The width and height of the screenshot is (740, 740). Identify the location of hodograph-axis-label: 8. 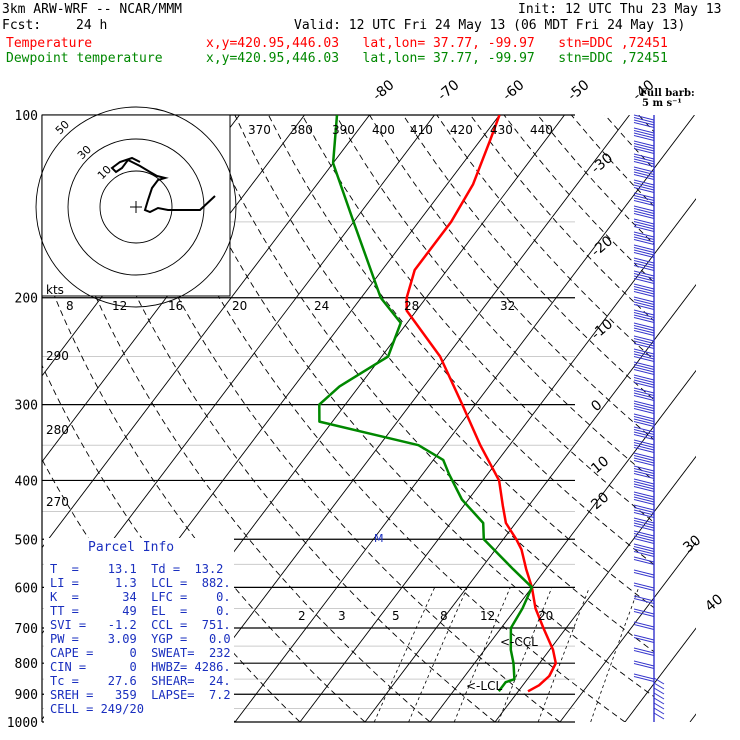
(70, 306).